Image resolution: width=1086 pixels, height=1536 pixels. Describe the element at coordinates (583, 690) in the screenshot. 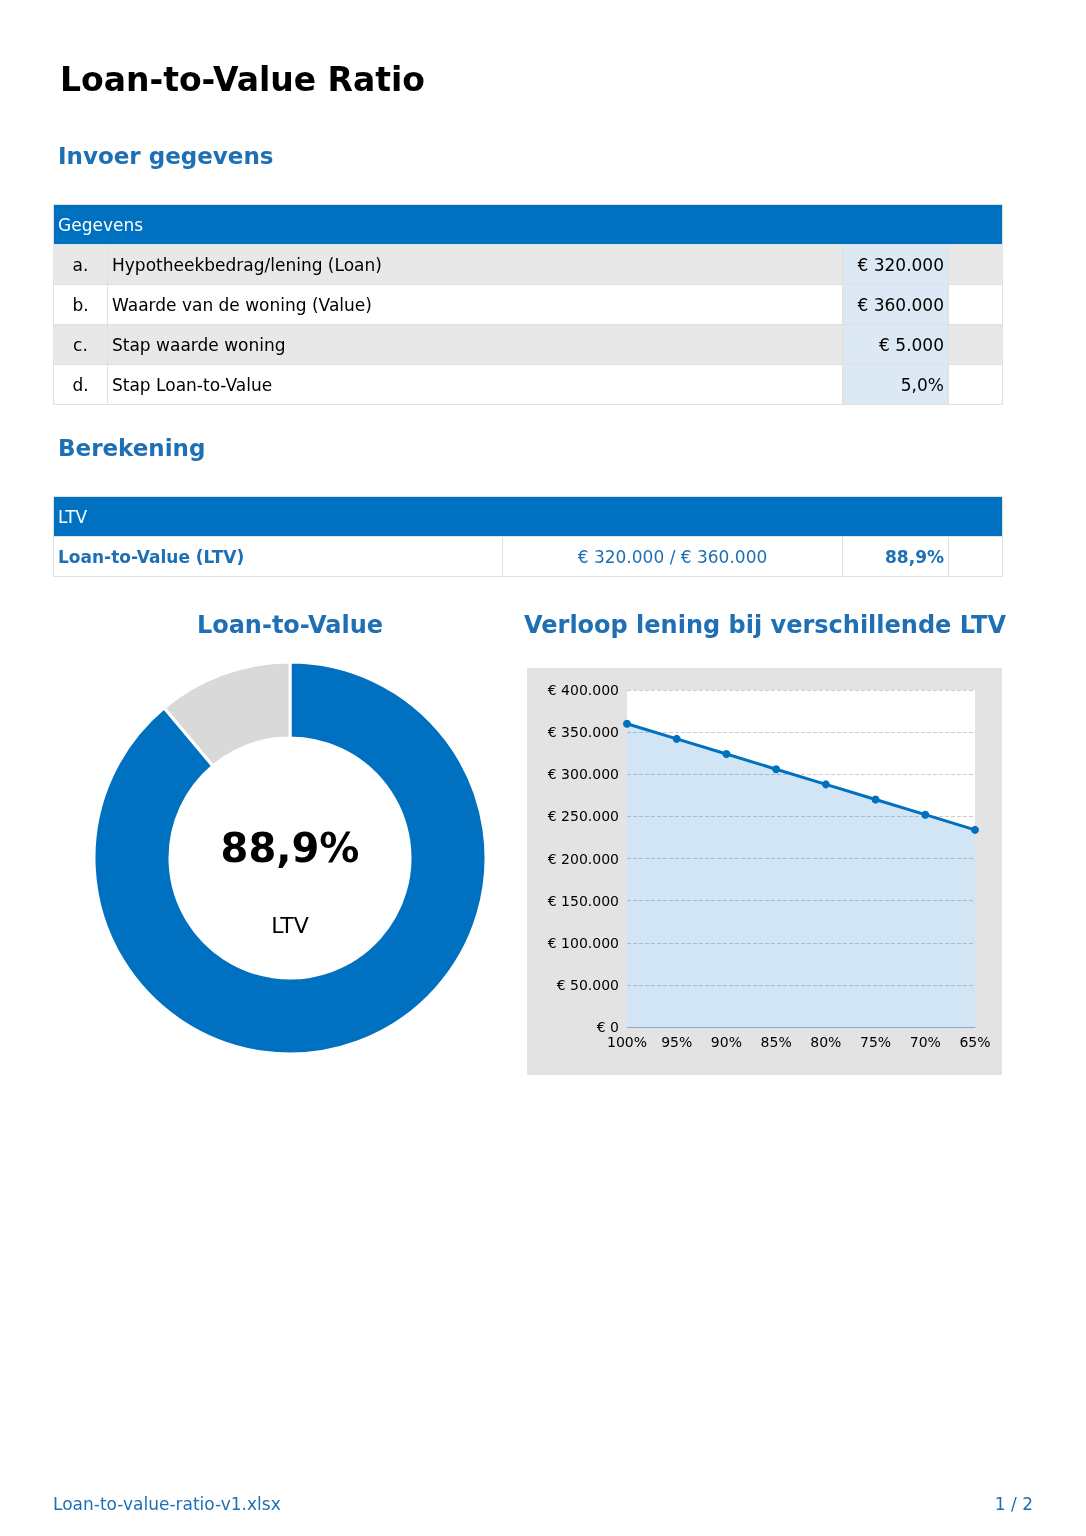

I see `y-tick-label: € 400.000` at that location.